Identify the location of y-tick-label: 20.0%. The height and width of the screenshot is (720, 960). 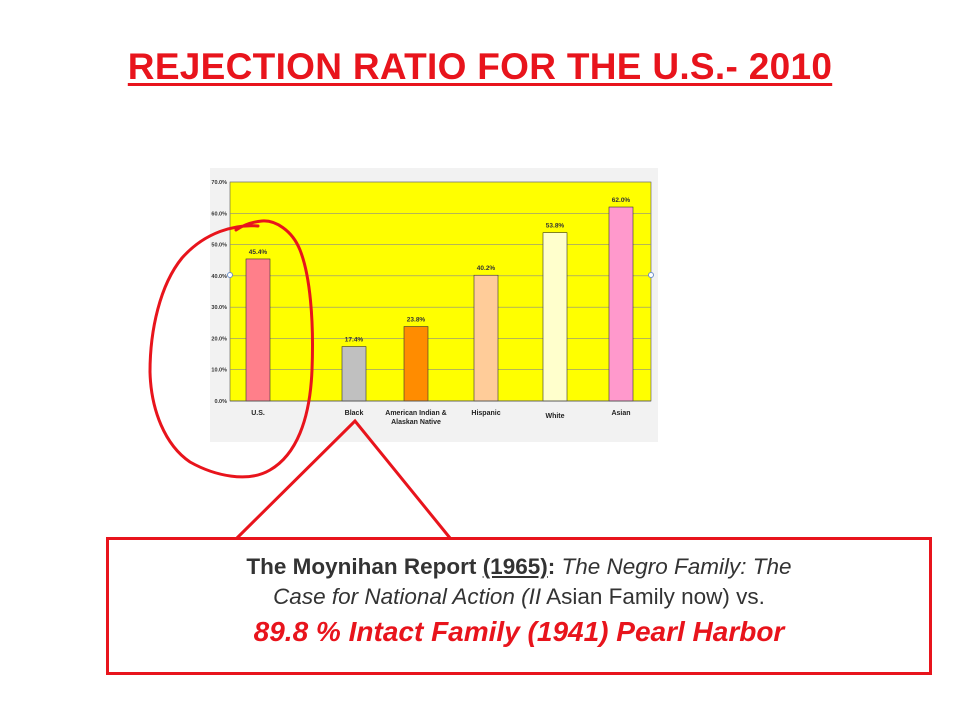
(219, 339).